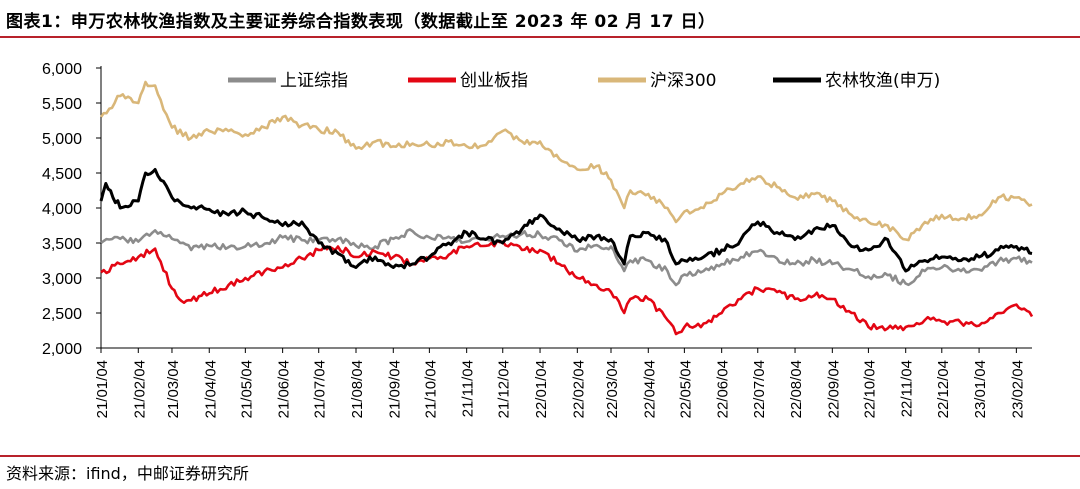 This screenshot has height=489, width=1080. Describe the element at coordinates (62, 104) in the screenshot. I see `y-tick-label: 5,500` at that location.